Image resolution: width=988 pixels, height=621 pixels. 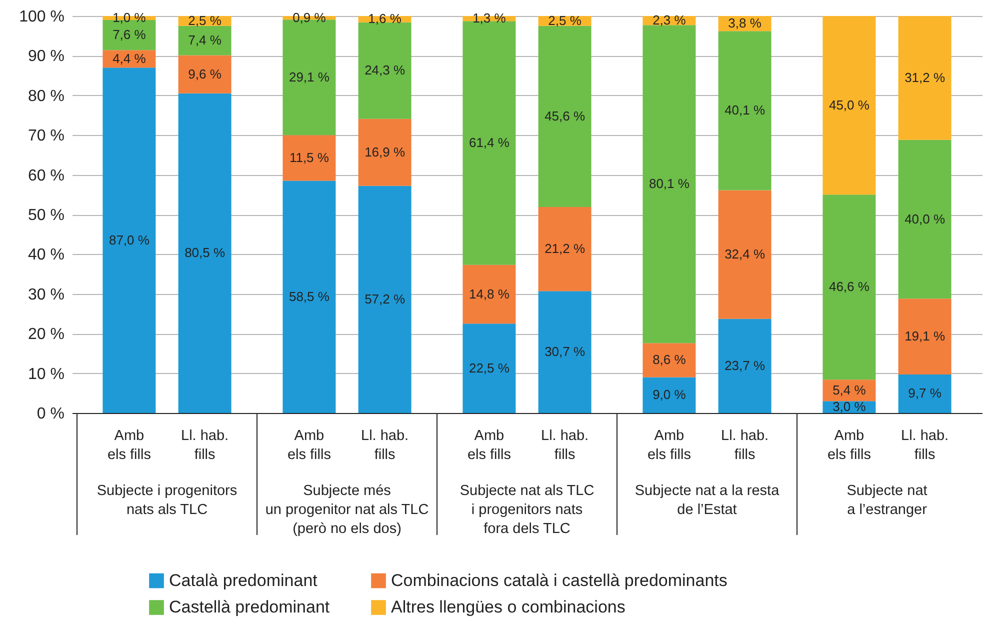 I want to click on y-tick-label: 70 %, so click(x=46, y=136).